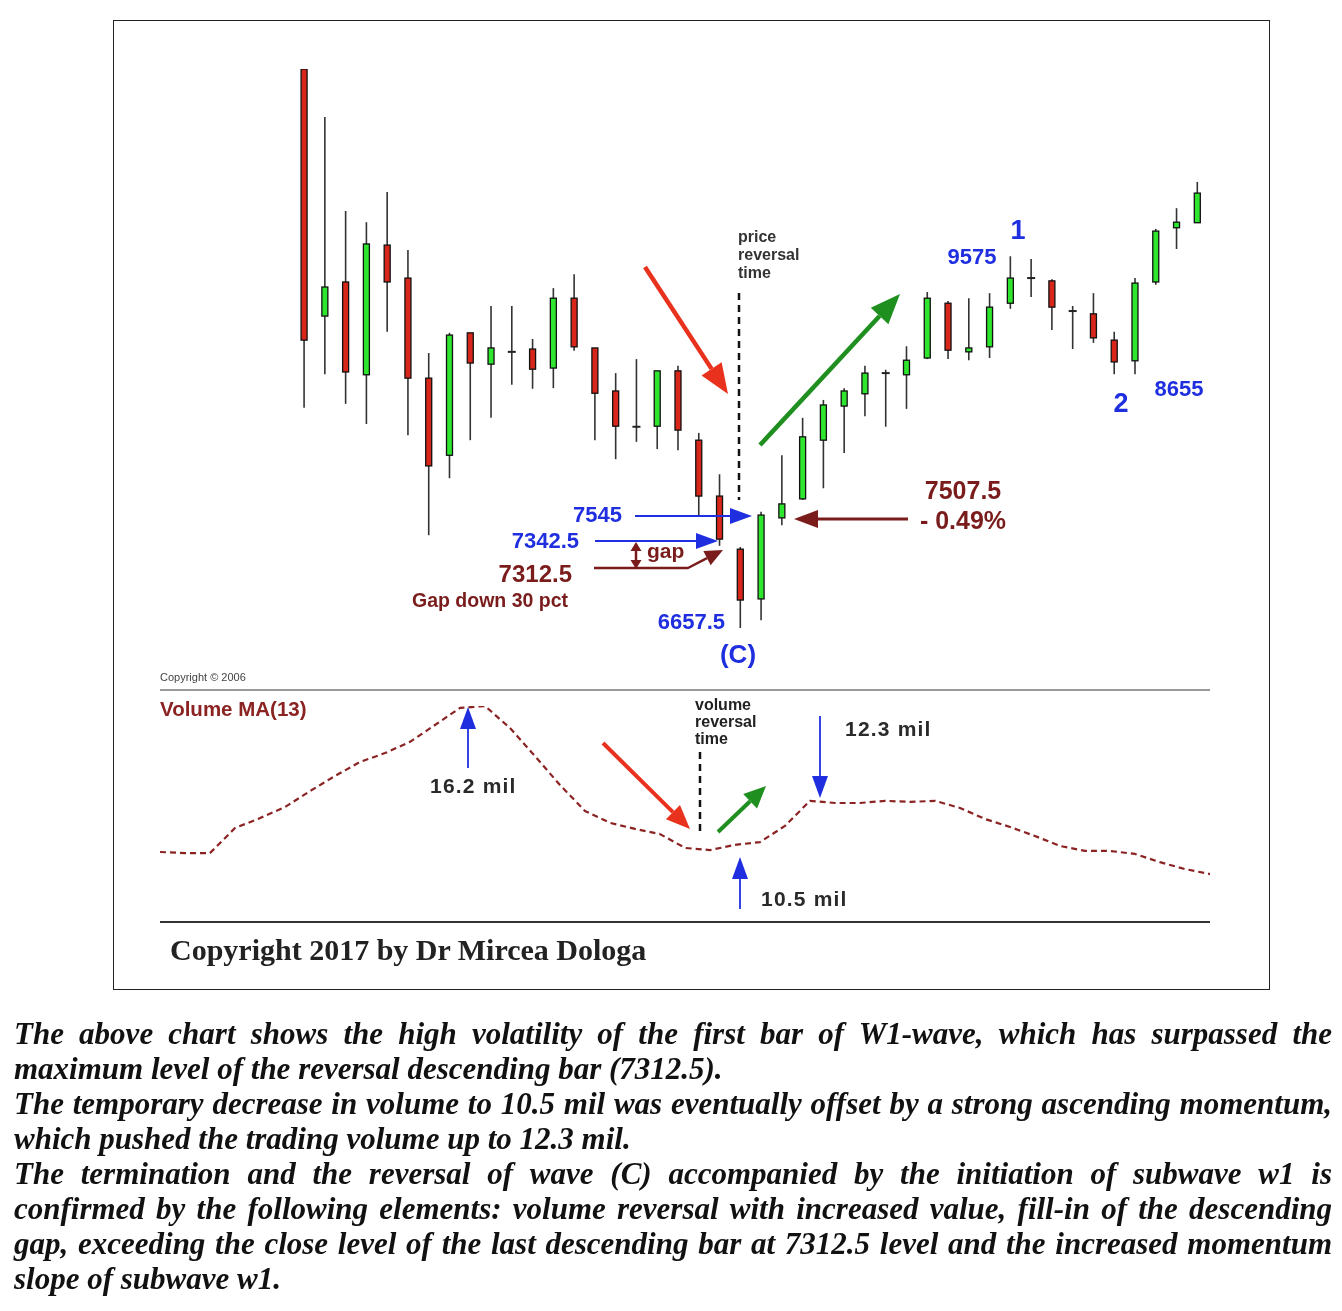  I want to click on annotation: 7507.5, so click(963, 490).